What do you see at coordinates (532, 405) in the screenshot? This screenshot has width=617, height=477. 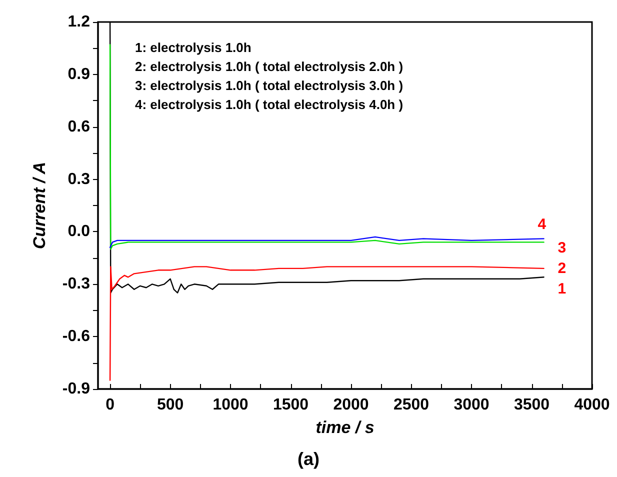 I see `x-tick-label: 3500` at bounding box center [532, 405].